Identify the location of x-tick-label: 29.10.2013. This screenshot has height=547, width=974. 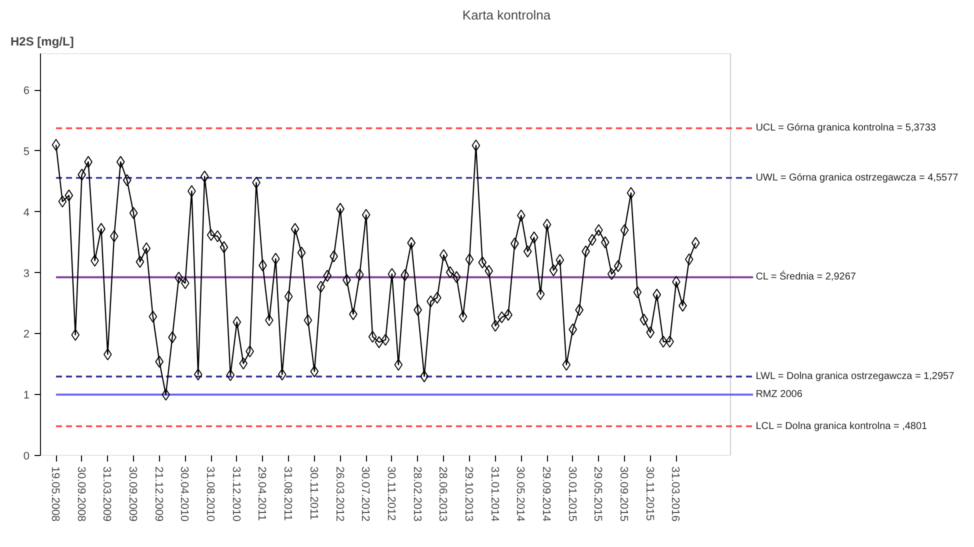
(468, 494).